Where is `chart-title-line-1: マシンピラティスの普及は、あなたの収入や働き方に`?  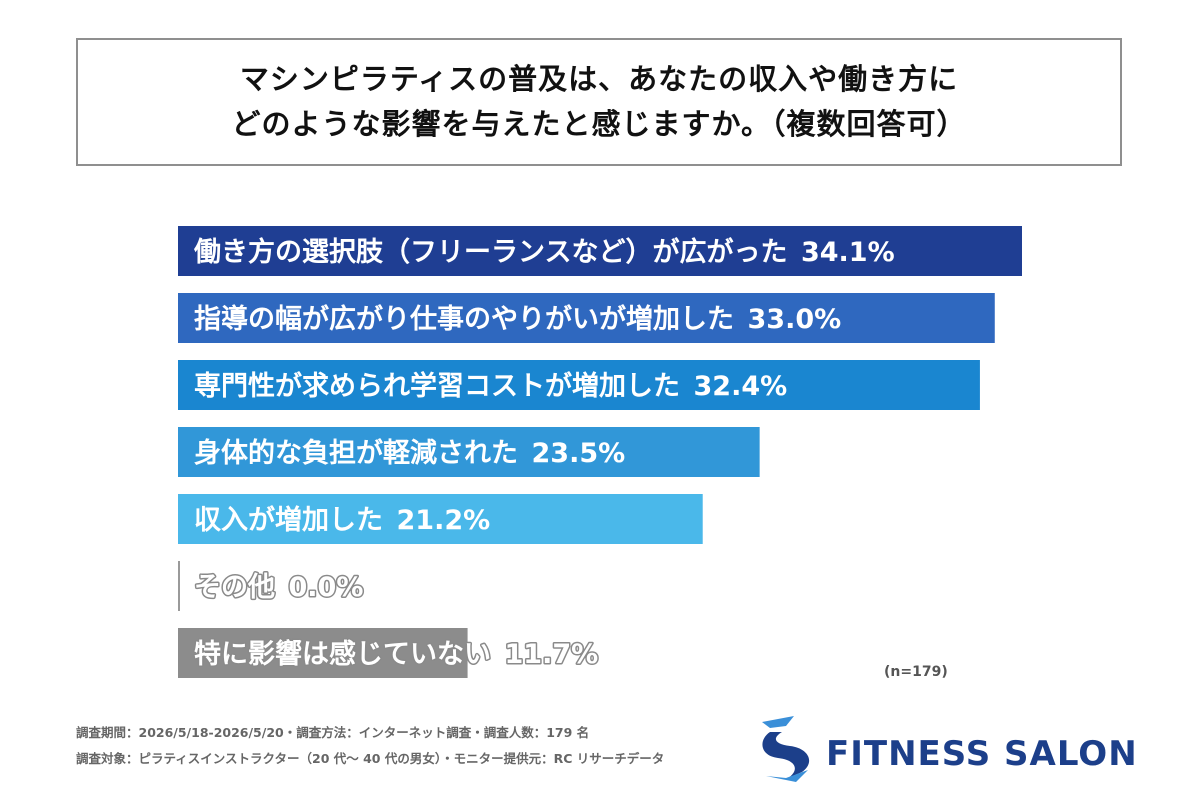
chart-title-line-1: マシンピラティスの普及は、あなたの収入や働き方に is located at coordinates (599, 79).